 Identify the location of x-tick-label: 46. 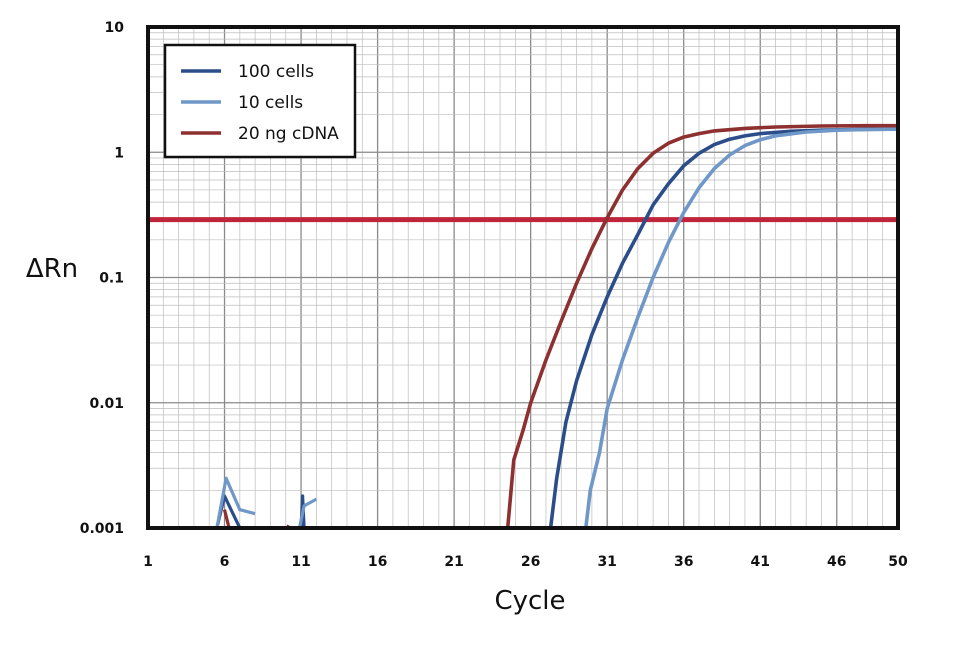
(836, 562).